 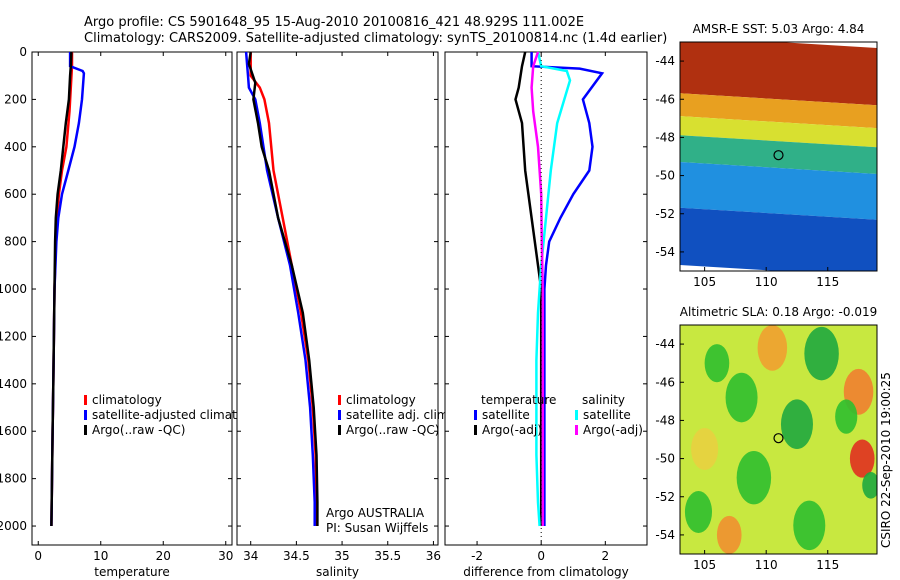 I want to click on y-tick-label: -50, so click(x=665, y=459).